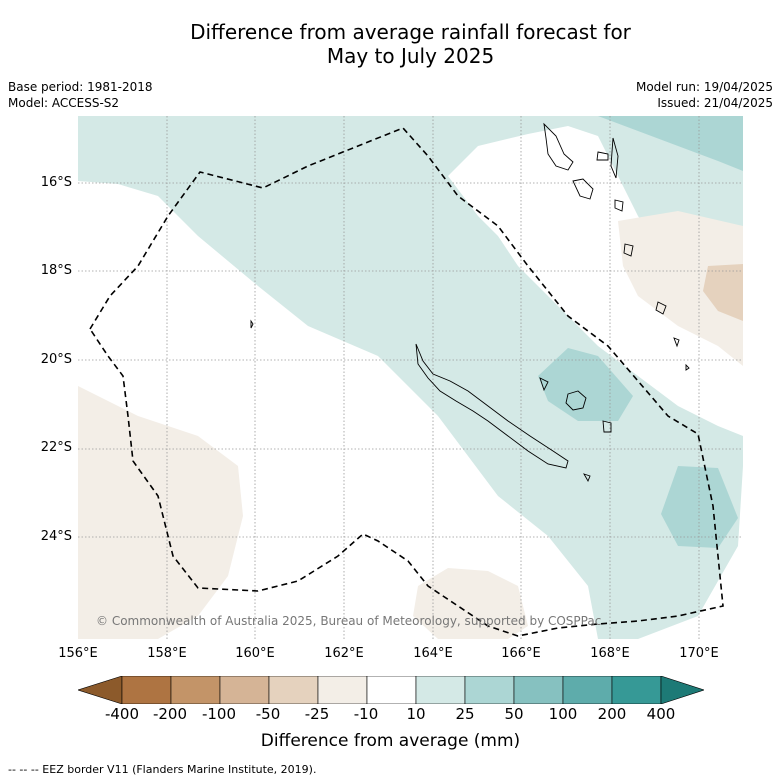  What do you see at coordinates (699, 507) in the screenshot?
I see `anomaly-region-25-50-southeast` at bounding box center [699, 507].